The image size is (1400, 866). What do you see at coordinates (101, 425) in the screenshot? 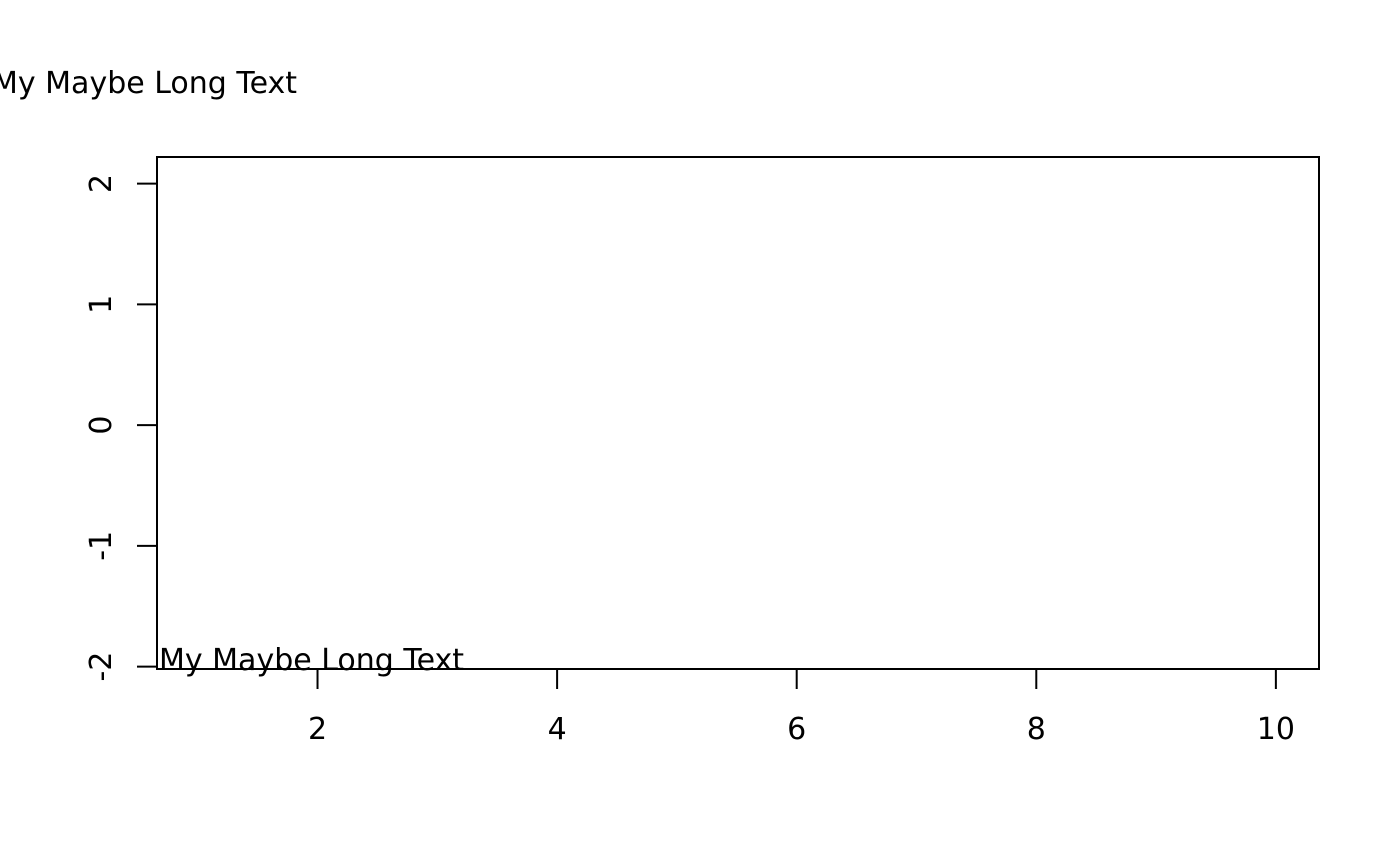
I see `y-tick-label: 0` at bounding box center [101, 425].